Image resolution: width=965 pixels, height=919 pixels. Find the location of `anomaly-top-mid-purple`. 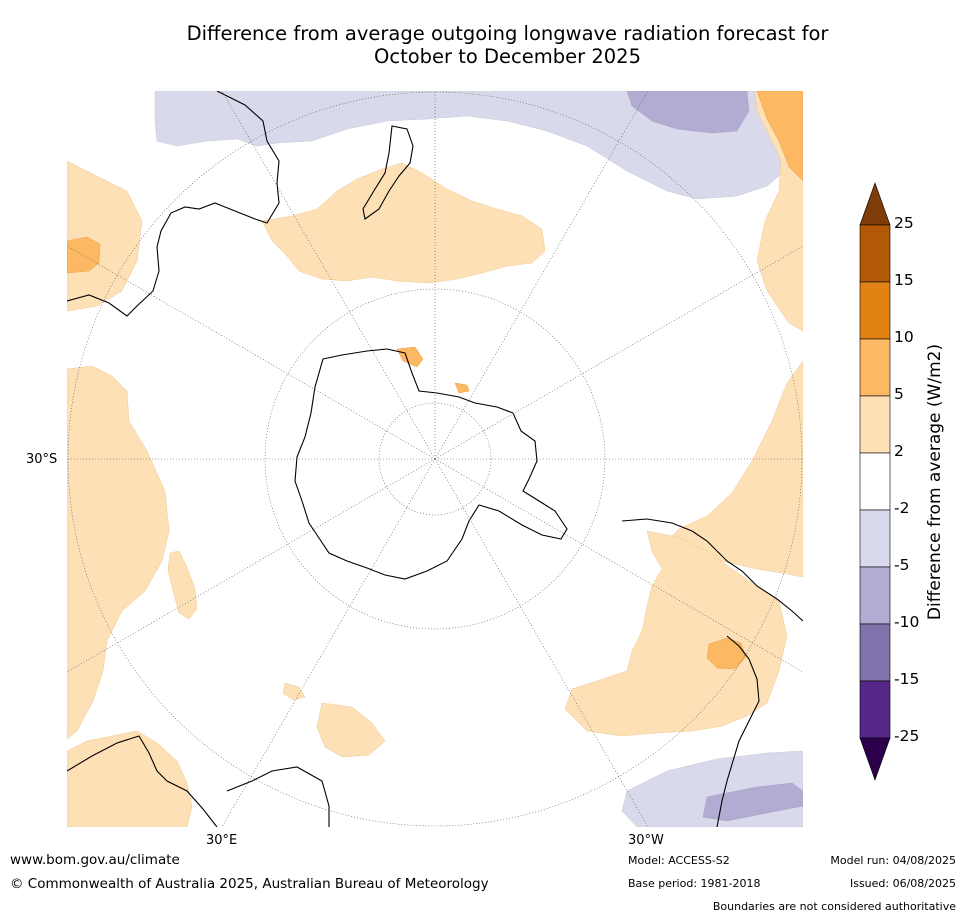

anomaly-top-mid-purple is located at coordinates (688, 112).